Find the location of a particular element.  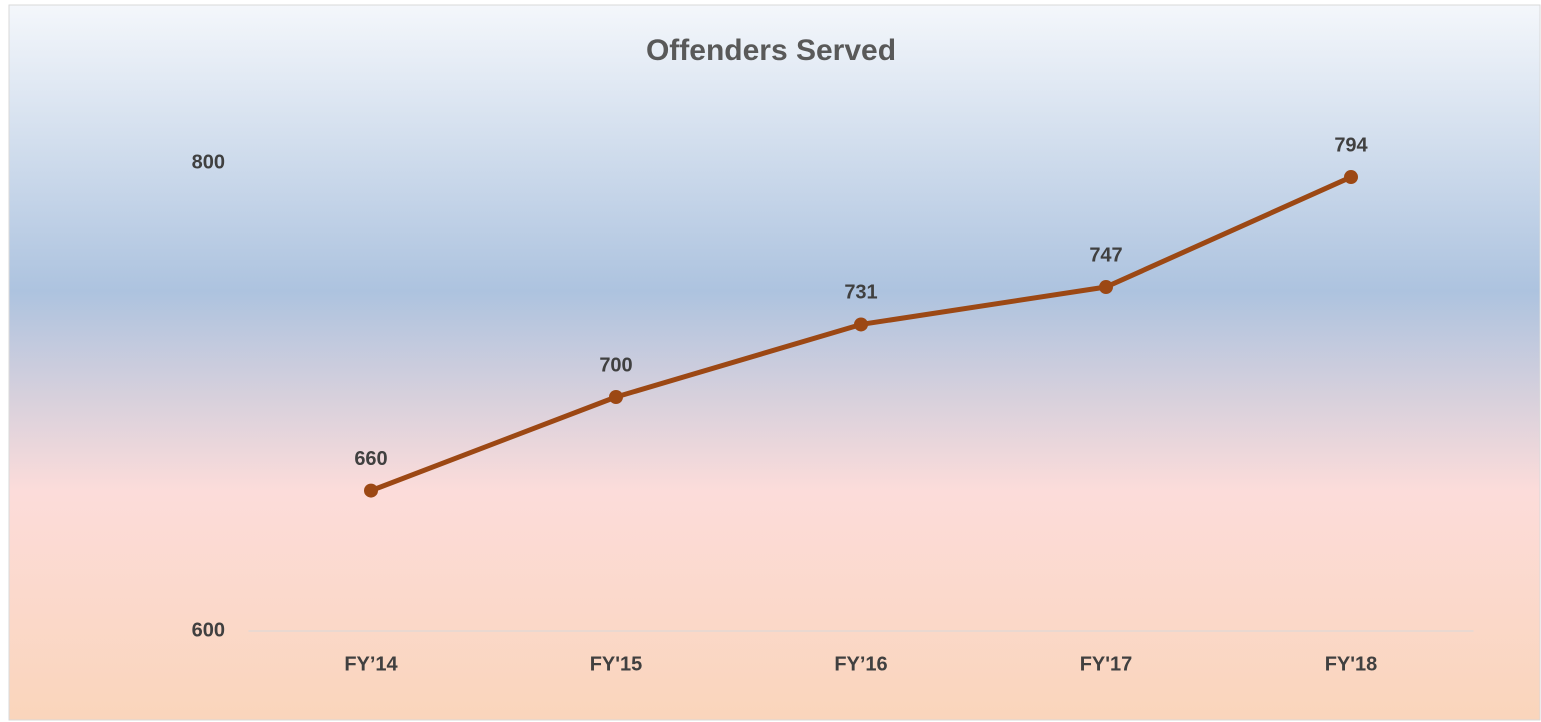

data-label: 747 is located at coordinates (1105, 255).